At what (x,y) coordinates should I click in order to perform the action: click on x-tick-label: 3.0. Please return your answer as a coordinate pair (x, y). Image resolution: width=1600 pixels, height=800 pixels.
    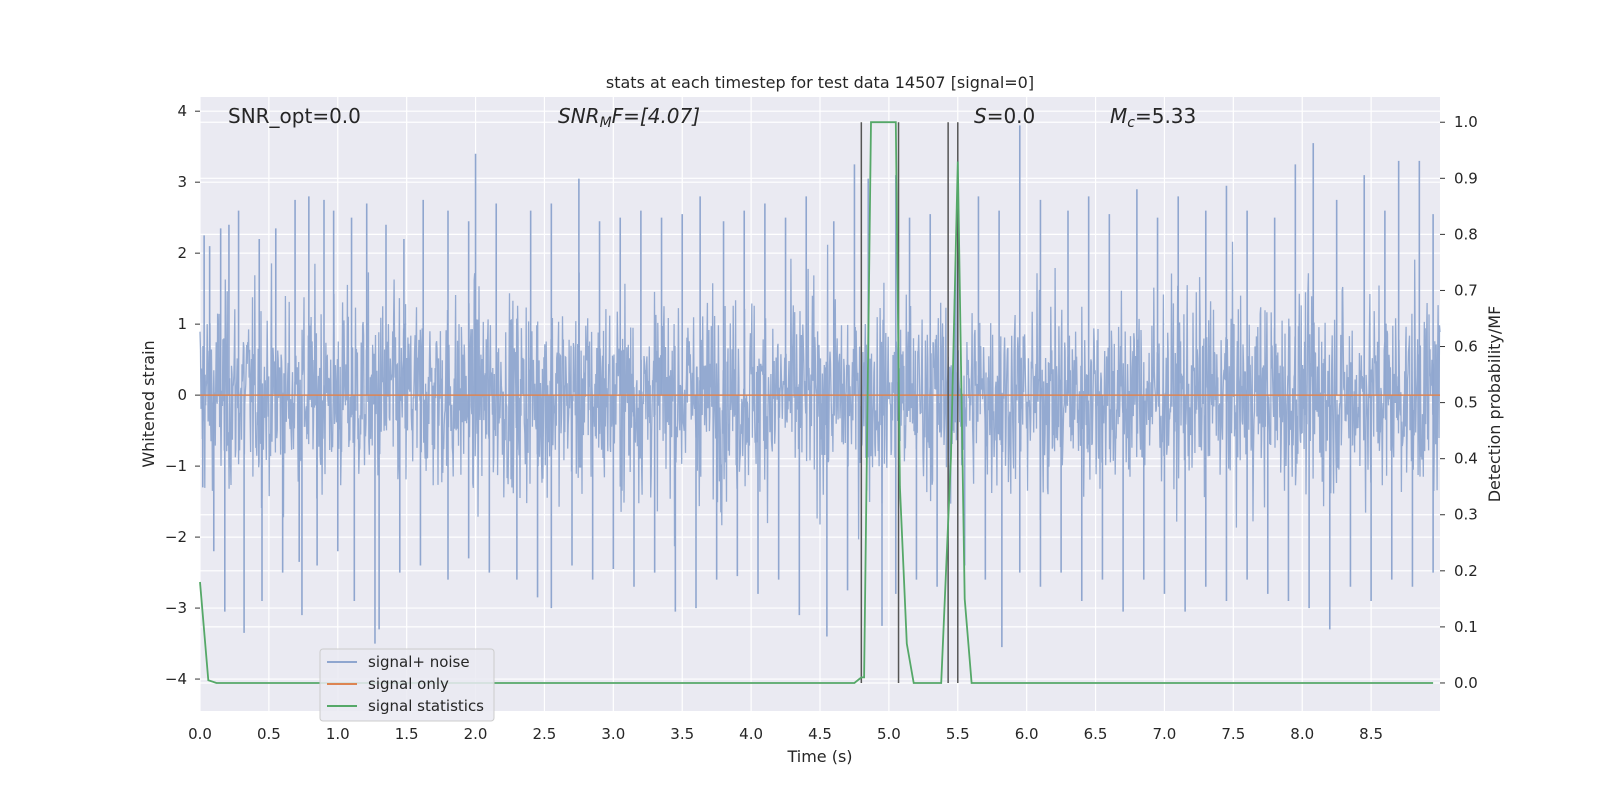
    Looking at the image, I should click on (613, 734).